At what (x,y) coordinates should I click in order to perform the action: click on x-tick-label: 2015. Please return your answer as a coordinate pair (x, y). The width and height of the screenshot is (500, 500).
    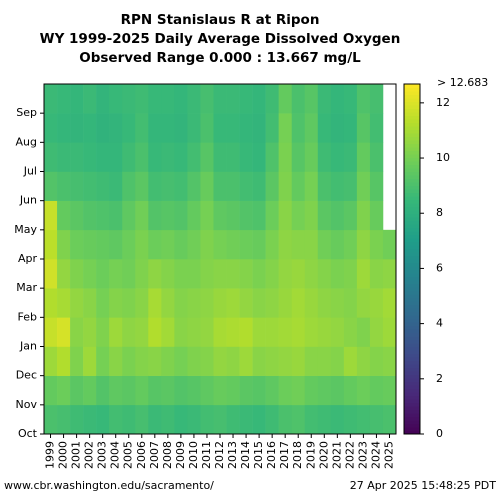
    Looking at the image, I should click on (258, 455).